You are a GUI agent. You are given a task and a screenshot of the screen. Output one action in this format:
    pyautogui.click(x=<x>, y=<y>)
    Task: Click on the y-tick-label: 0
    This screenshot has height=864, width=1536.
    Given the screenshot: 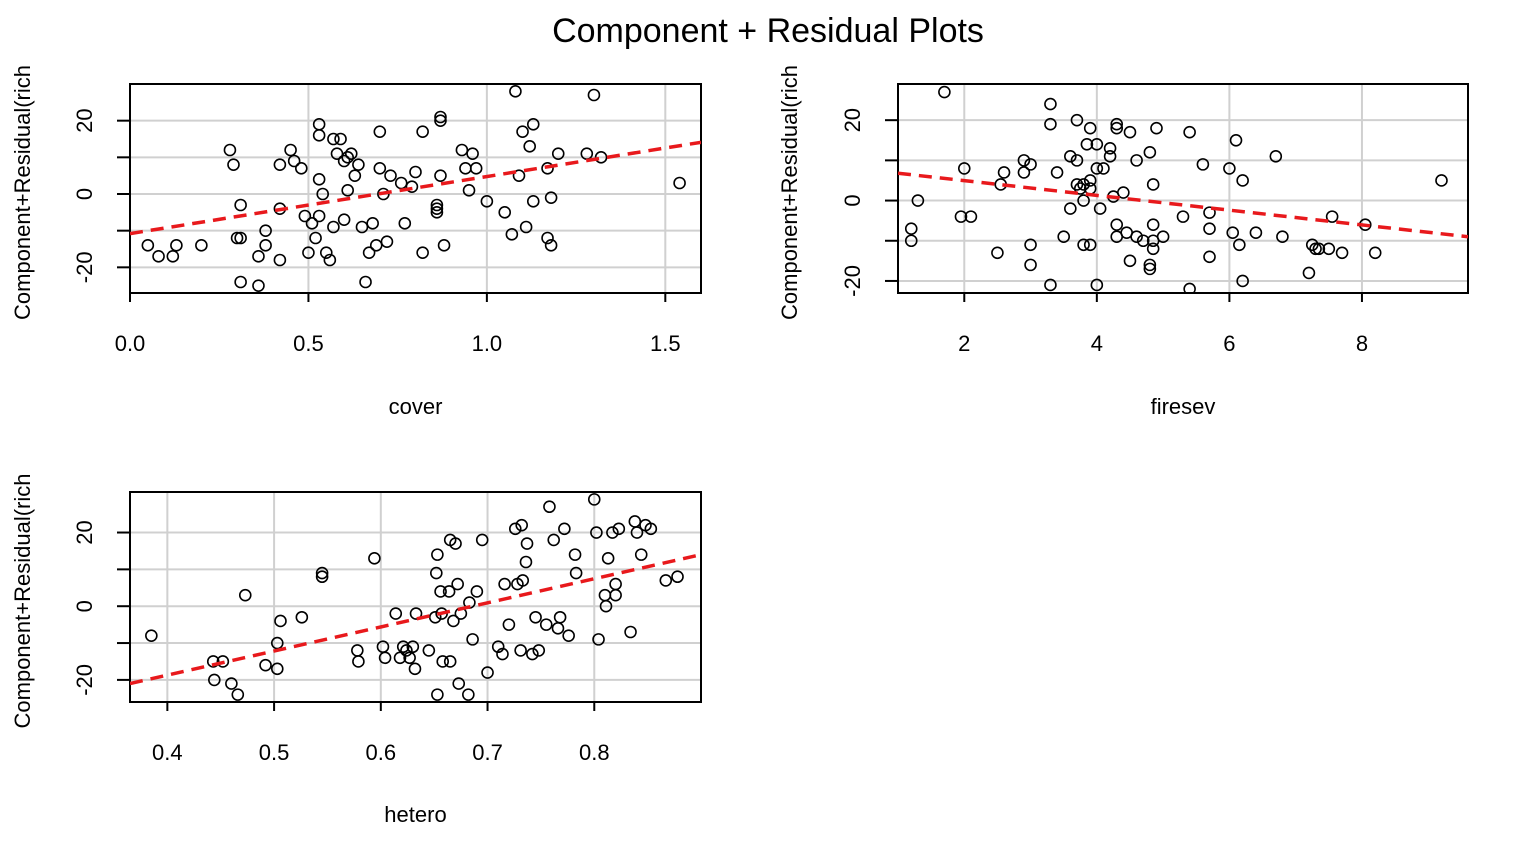 What is the action you would take?
    pyautogui.click(x=852, y=200)
    